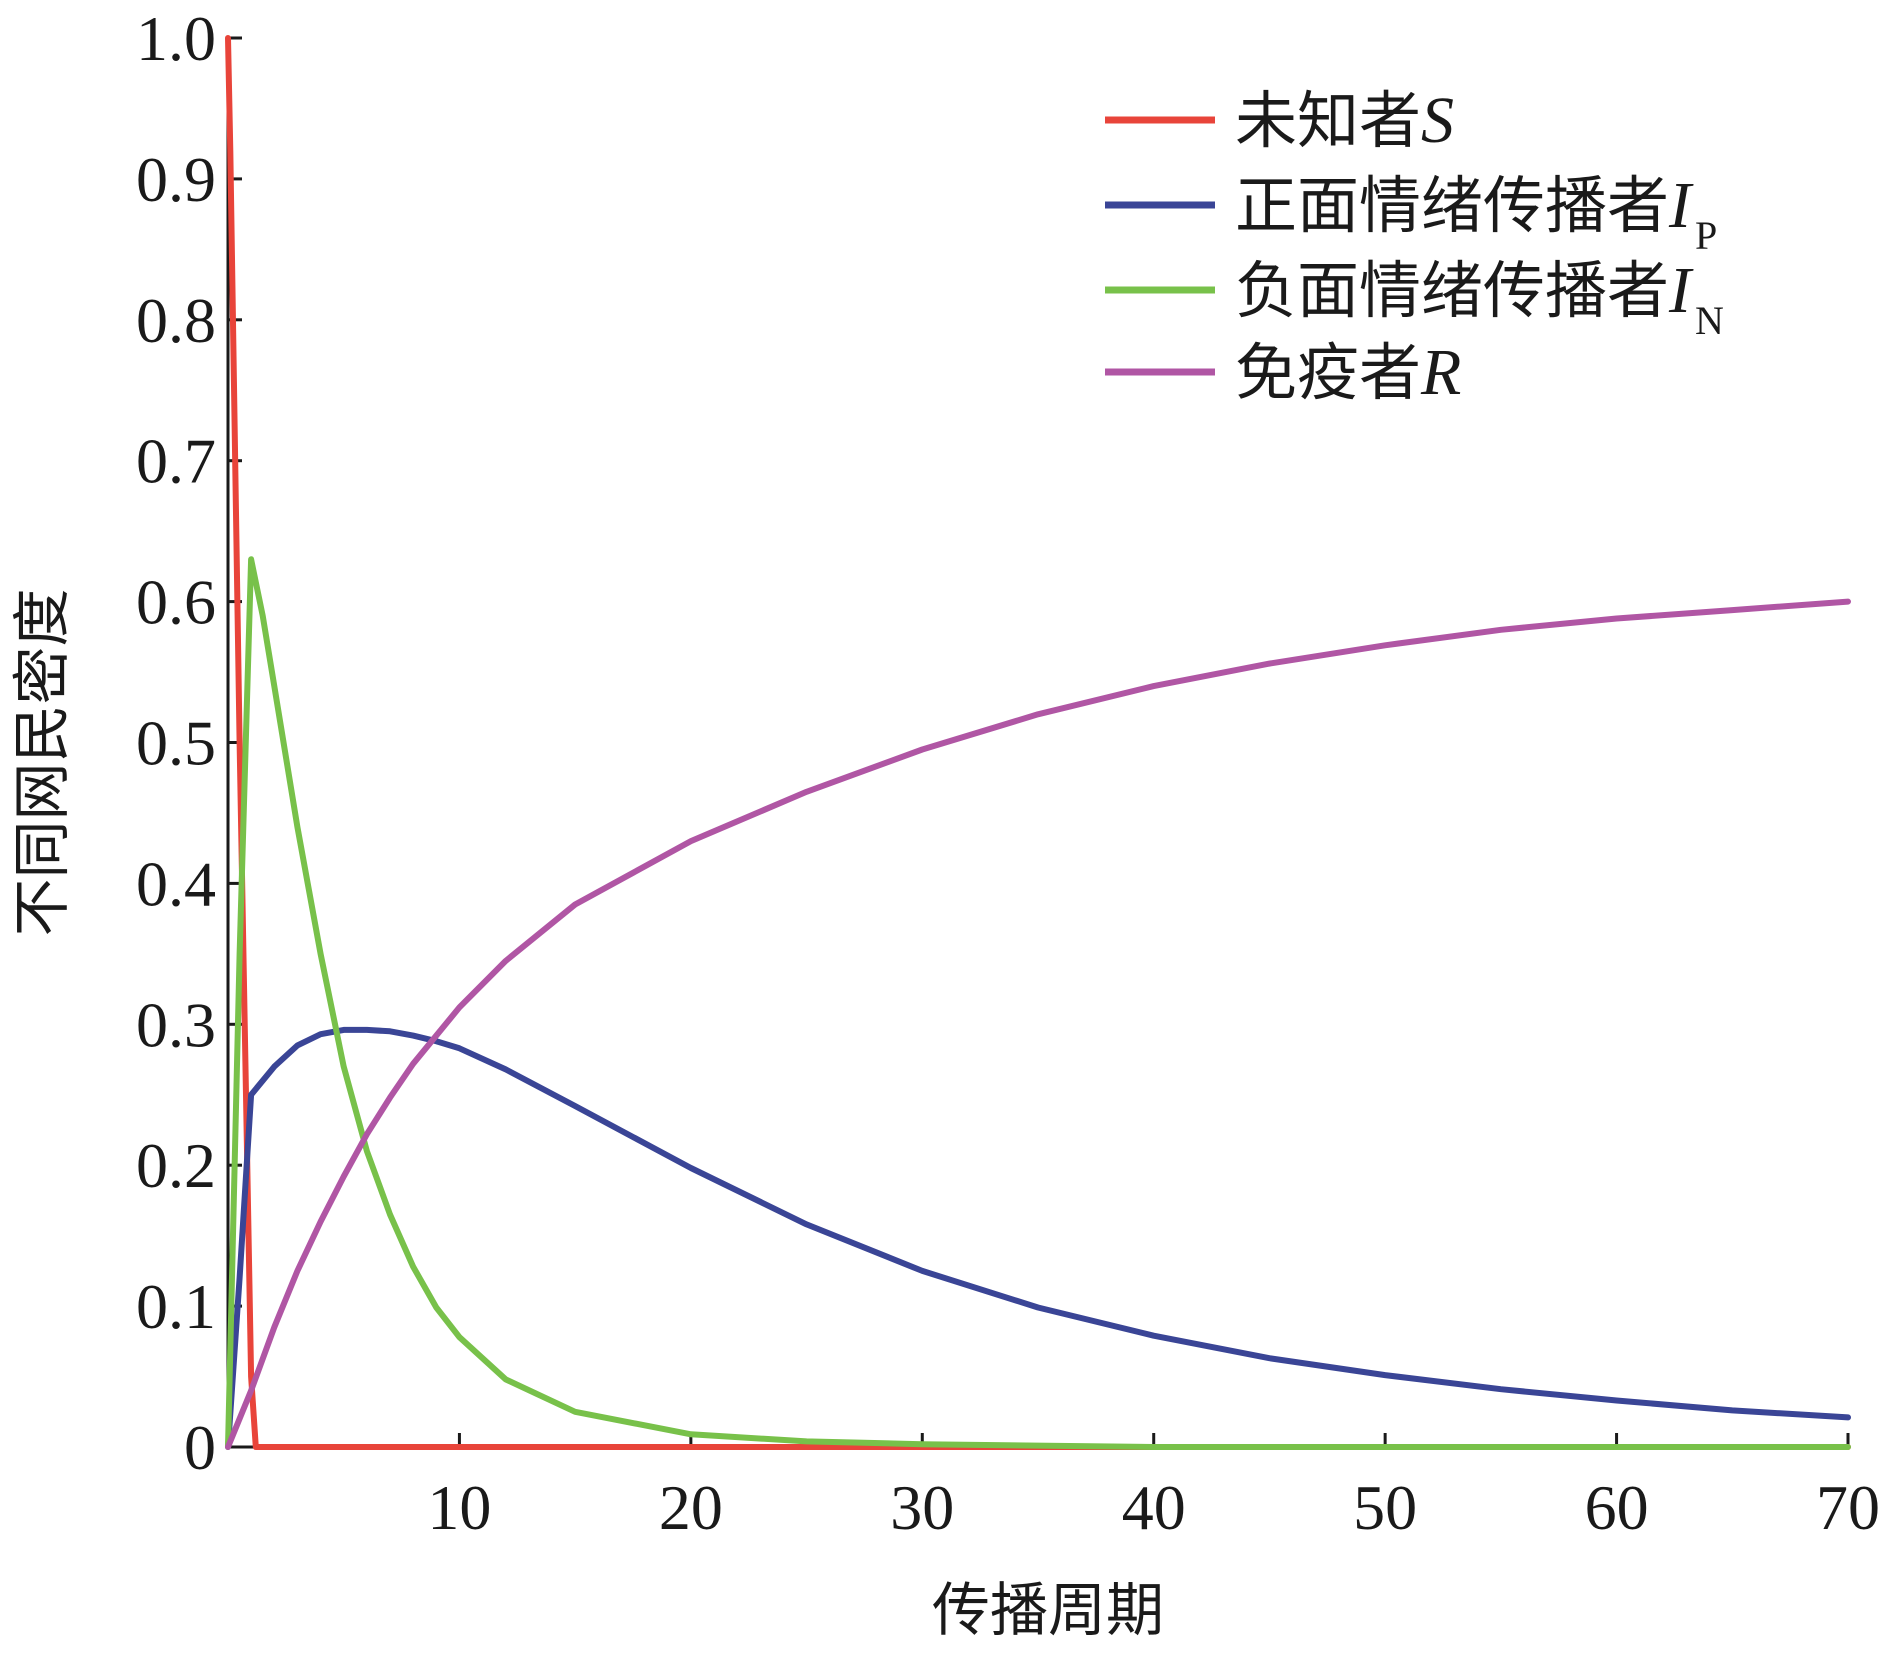 This screenshot has width=1890, height=1654. I want to click on legend-label-text: 正面情绪传播者, so click(1452, 205).